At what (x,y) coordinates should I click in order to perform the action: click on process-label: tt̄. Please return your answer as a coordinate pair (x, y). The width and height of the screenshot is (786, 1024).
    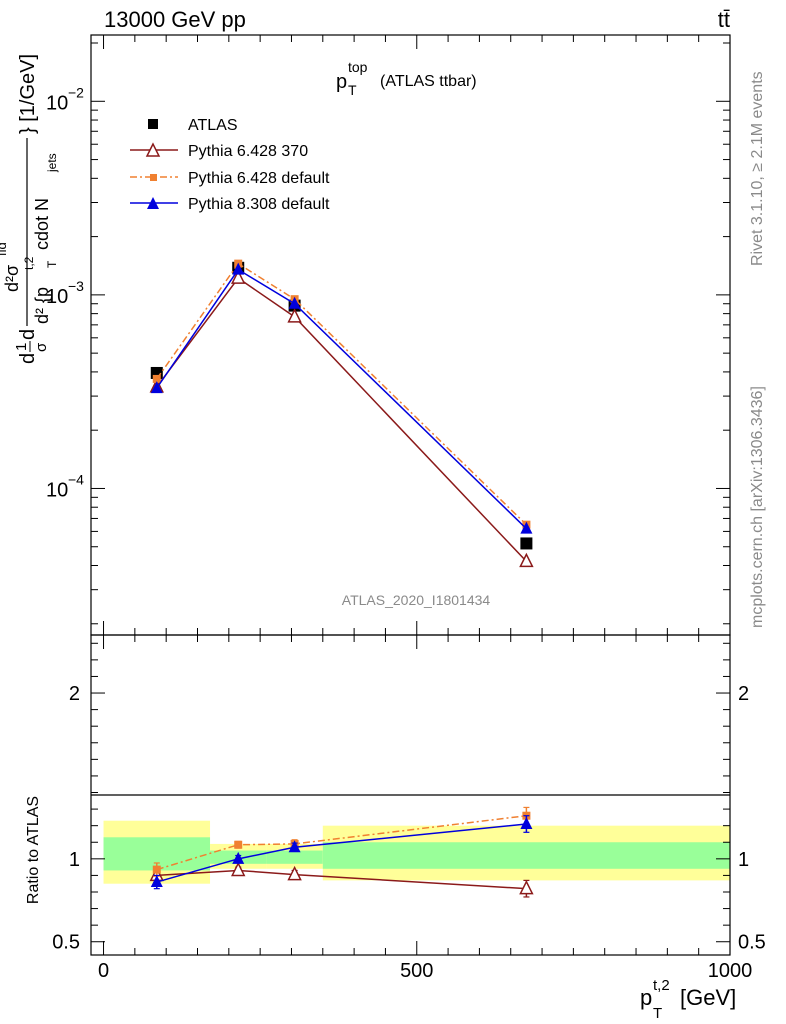
    Looking at the image, I should click on (724, 19).